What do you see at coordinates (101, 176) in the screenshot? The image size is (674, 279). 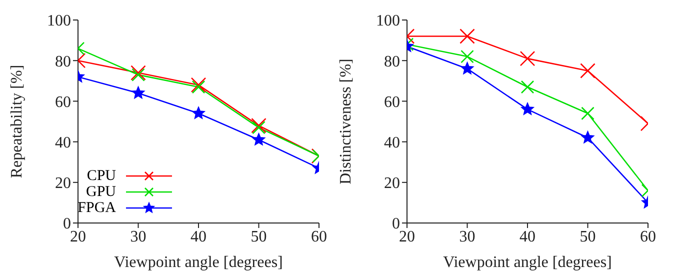 I see `legend-label: CPU` at bounding box center [101, 176].